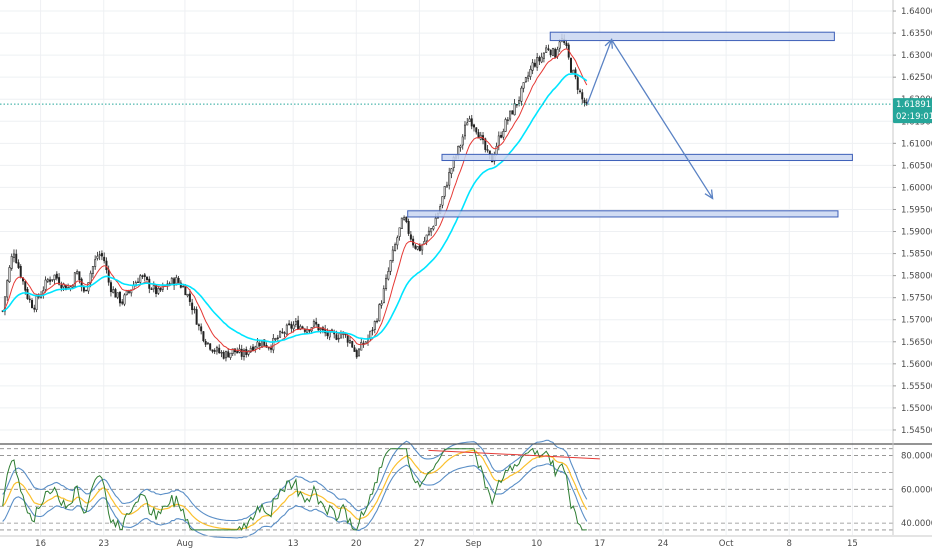 This screenshot has height=550, width=932. Describe the element at coordinates (356, 544) in the screenshot. I see `time-tick-label: 20` at that location.